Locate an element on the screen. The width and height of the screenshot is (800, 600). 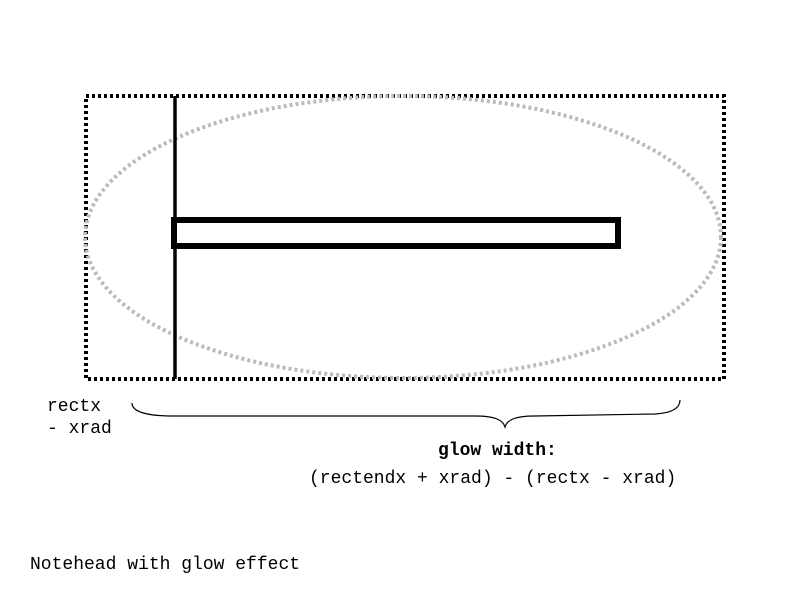
glow-width-brace is located at coordinates (406, 414).